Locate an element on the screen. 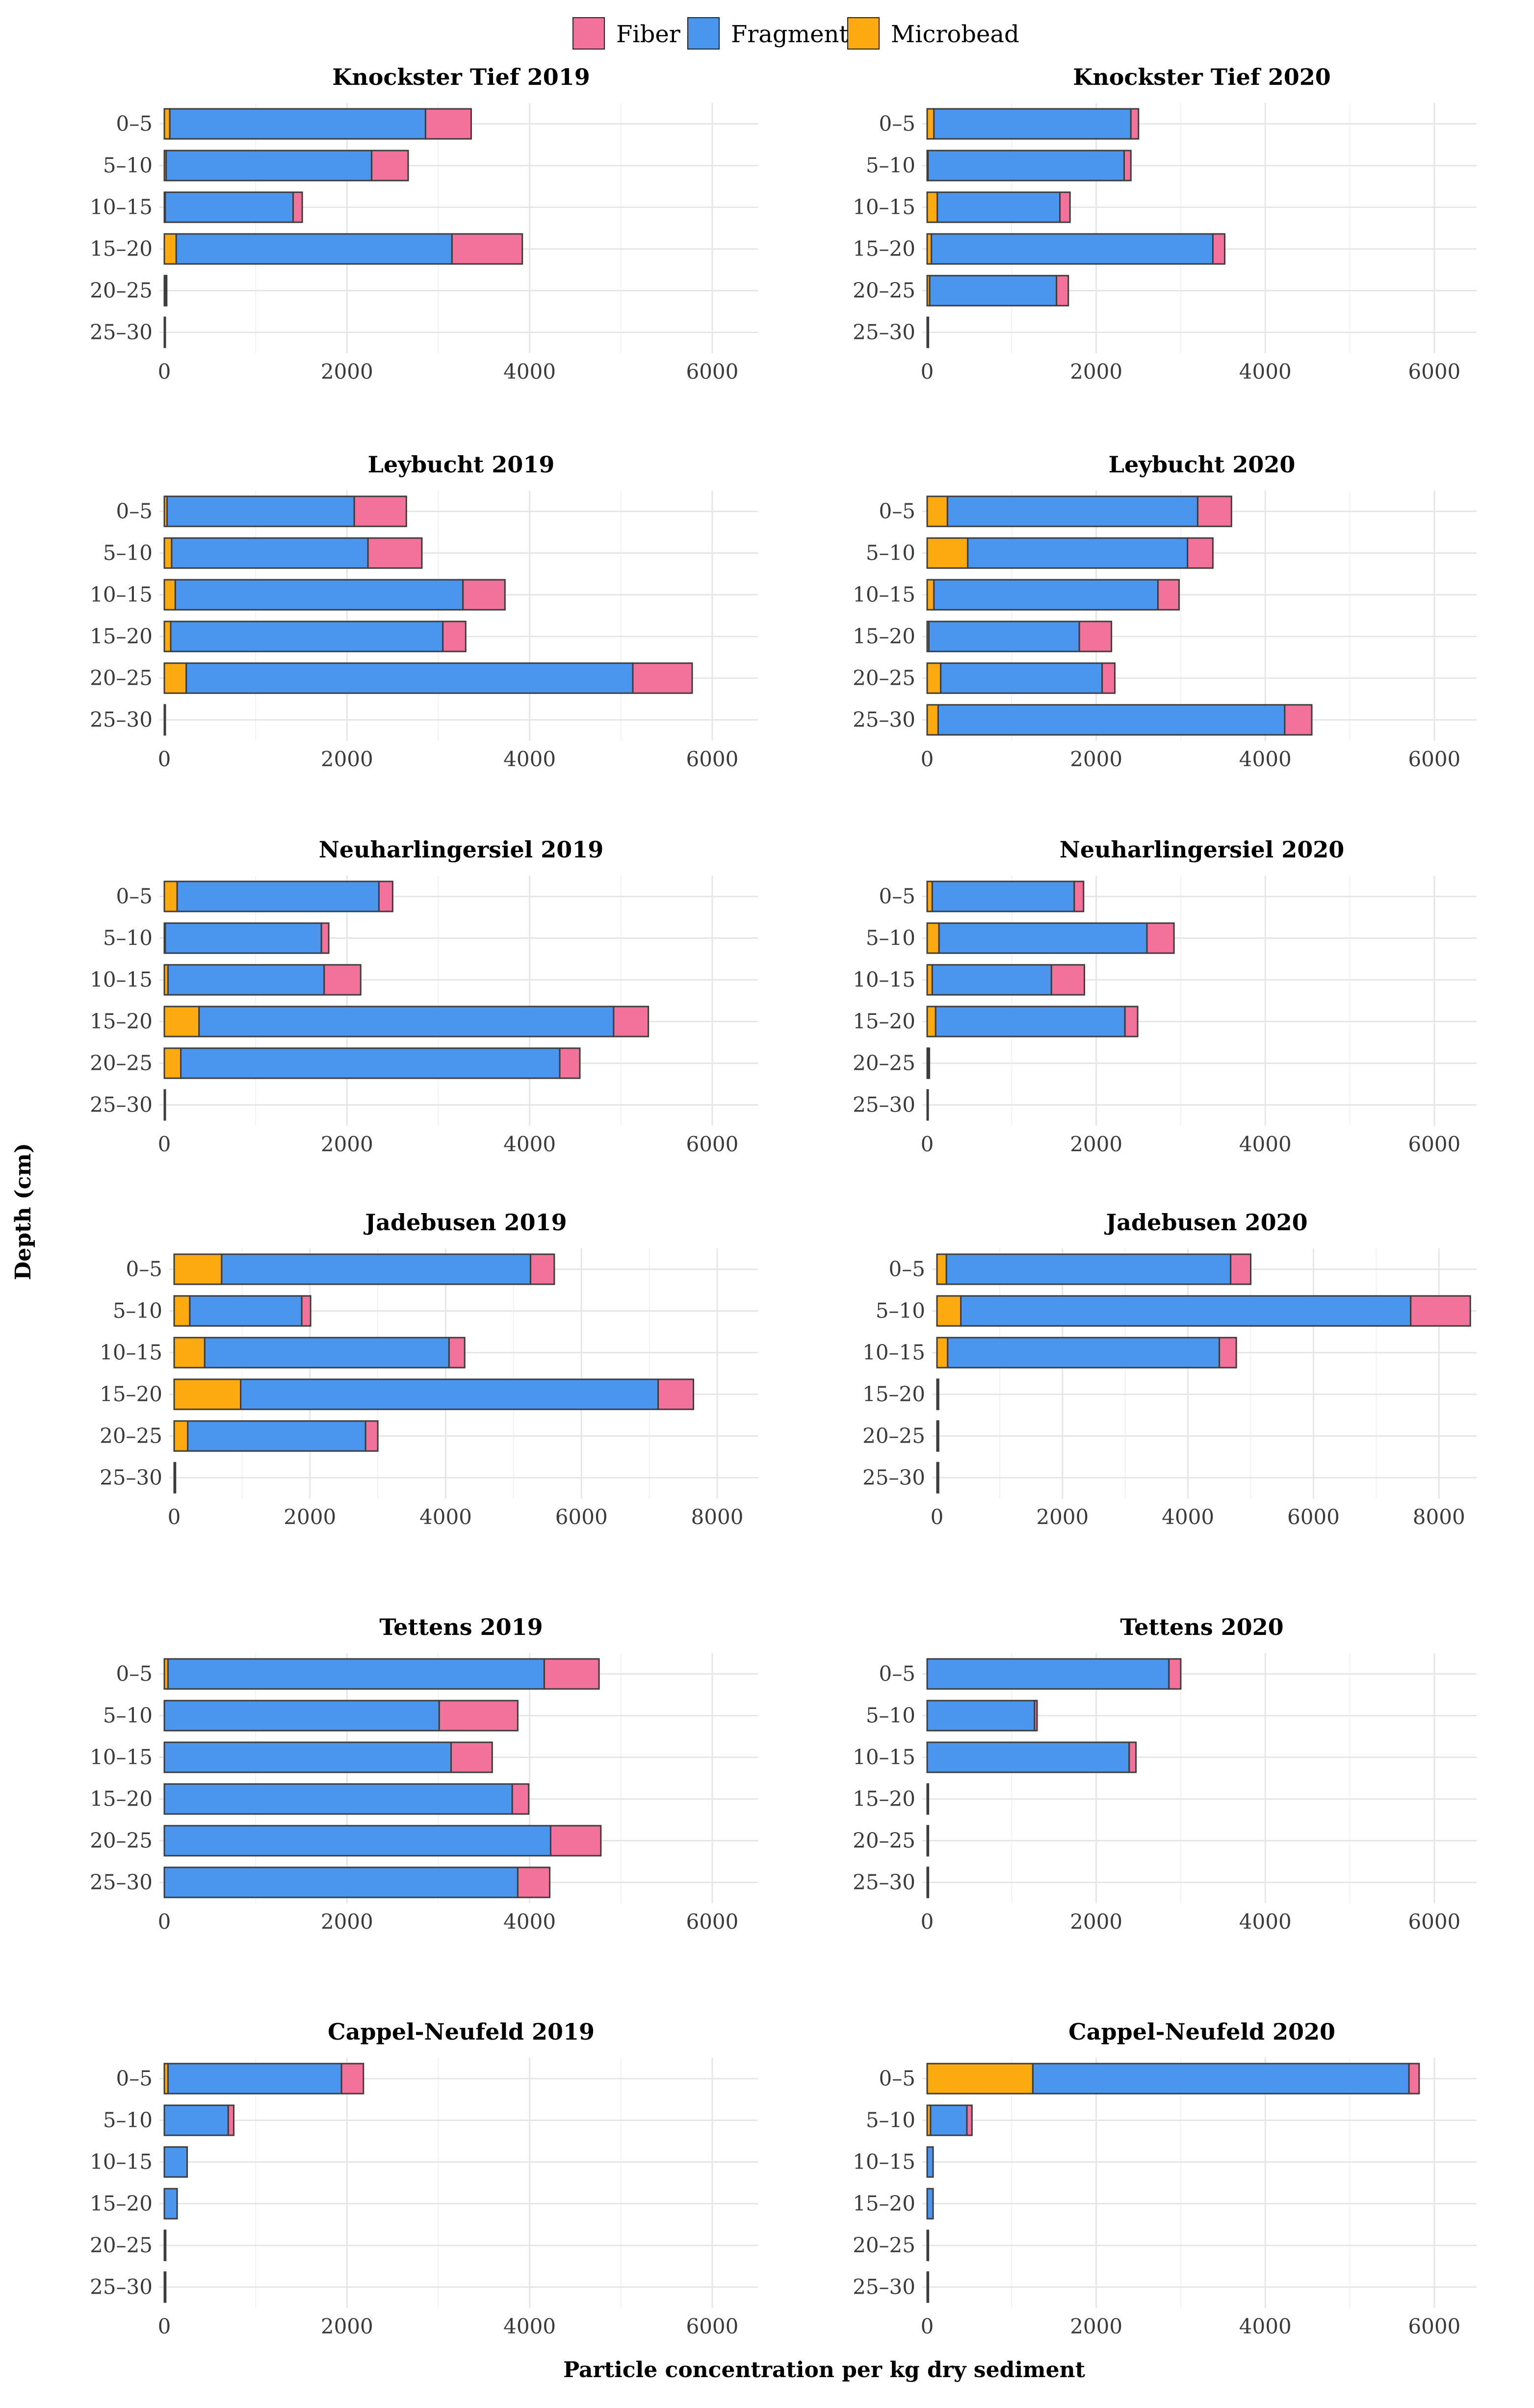 The height and width of the screenshot is (2408, 1534). legend-swatch-fragment is located at coordinates (703, 33).